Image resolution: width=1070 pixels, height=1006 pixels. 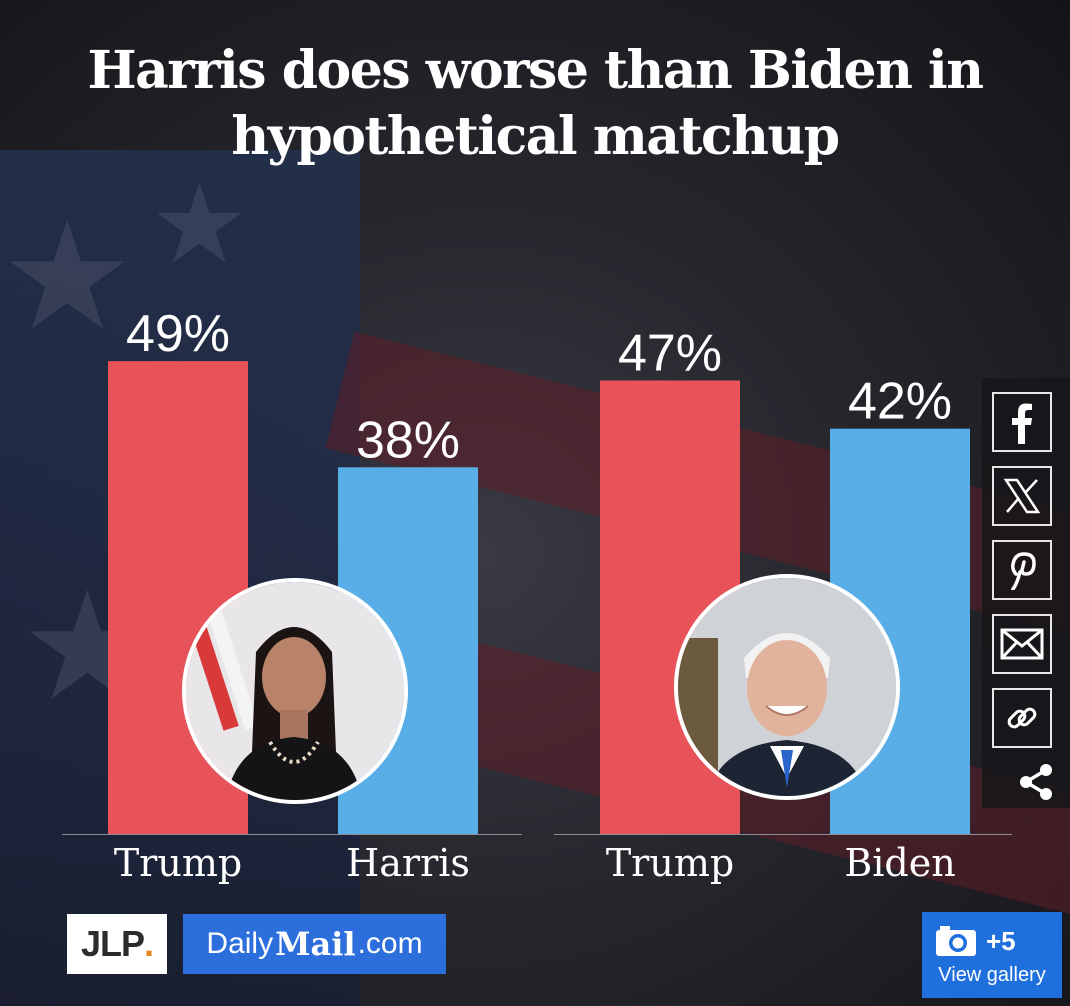 I want to click on share-email-button, so click(x=1022, y=644).